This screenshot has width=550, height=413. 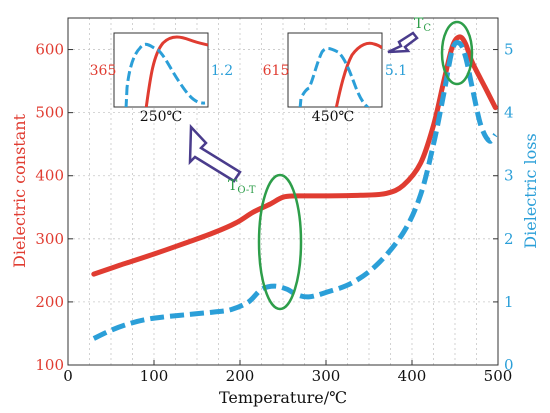 What do you see at coordinates (498, 376) in the screenshot?
I see `x-tick-label: 500` at bounding box center [498, 376].